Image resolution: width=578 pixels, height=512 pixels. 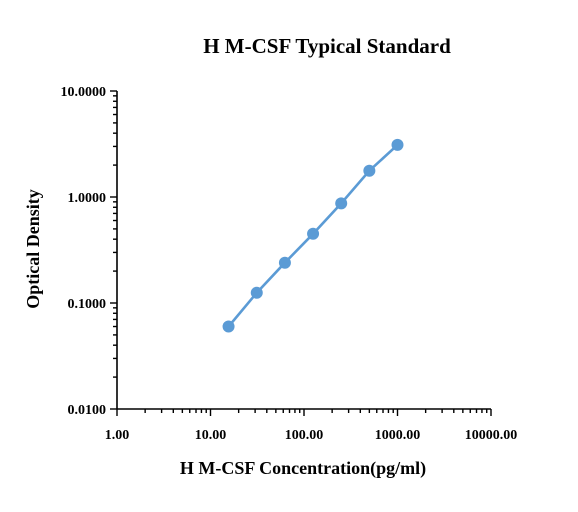 I want to click on x-tick-label: 1000.00, so click(x=398, y=435).